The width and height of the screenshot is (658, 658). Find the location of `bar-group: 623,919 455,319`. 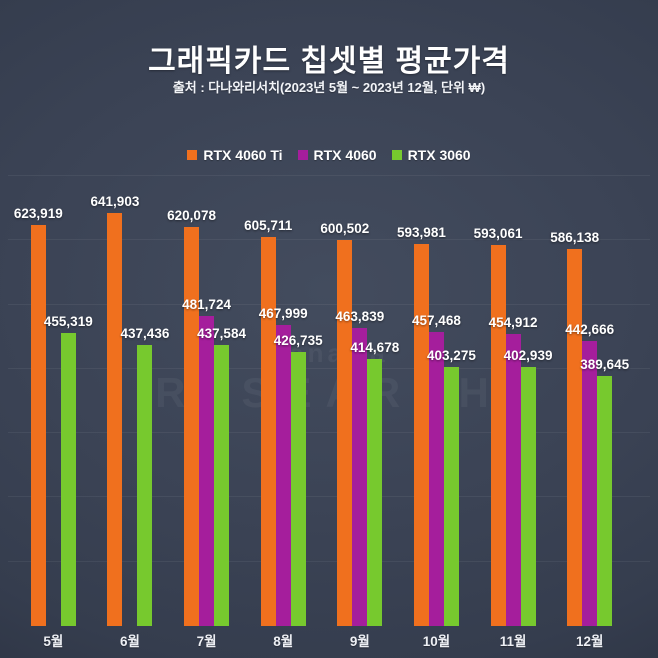

bar-group: 623,919 455,319 is located at coordinates (53, 401).